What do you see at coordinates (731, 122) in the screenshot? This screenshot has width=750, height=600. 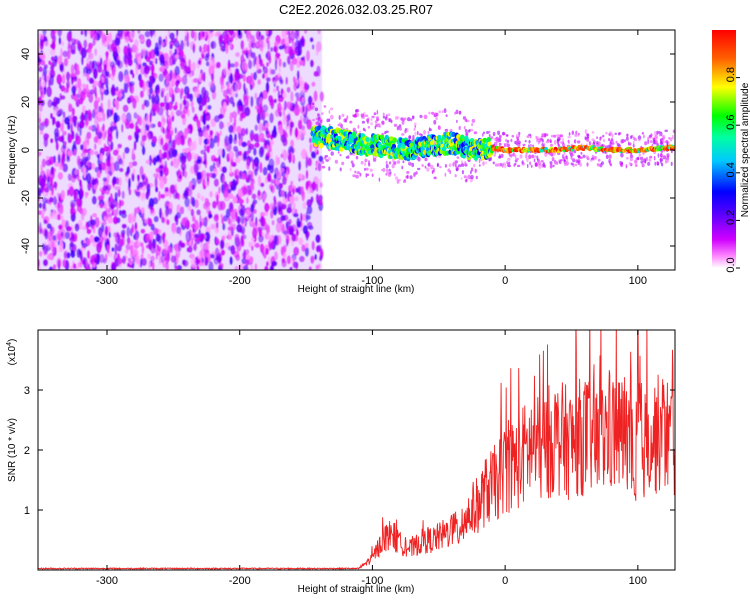 I see `colorbar-tick-label: 0.6` at bounding box center [731, 122].